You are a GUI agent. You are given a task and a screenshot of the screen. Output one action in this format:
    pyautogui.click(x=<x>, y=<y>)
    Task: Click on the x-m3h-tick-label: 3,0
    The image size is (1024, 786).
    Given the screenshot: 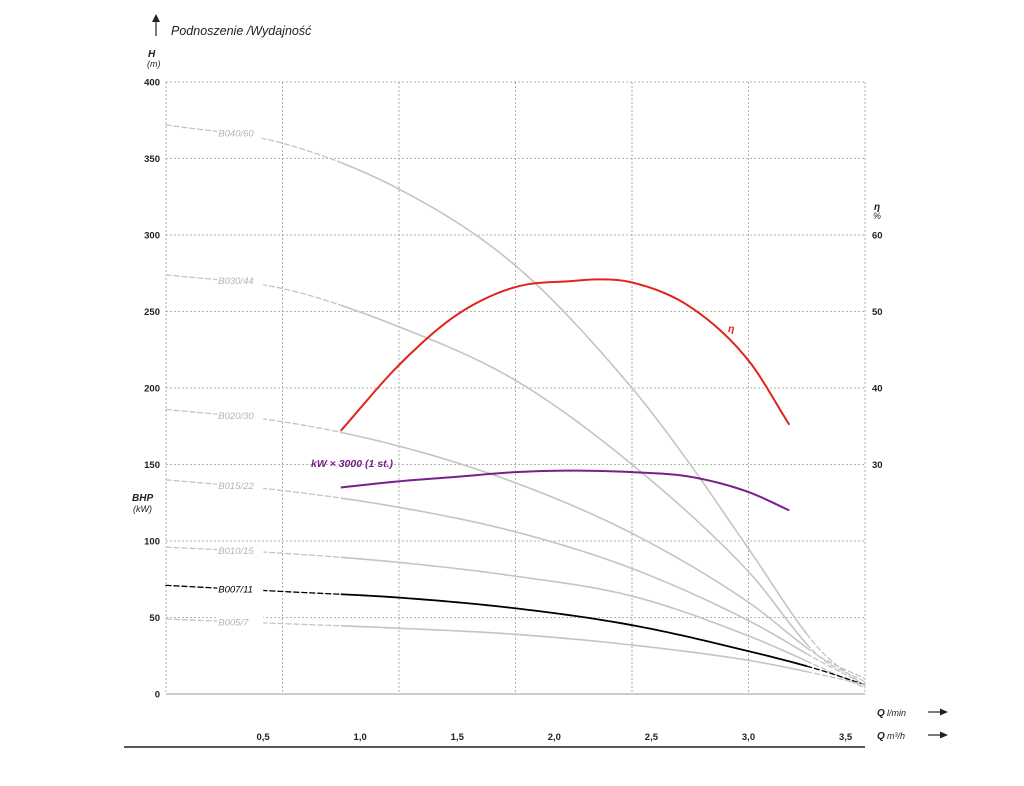 What is the action you would take?
    pyautogui.click(x=748, y=737)
    